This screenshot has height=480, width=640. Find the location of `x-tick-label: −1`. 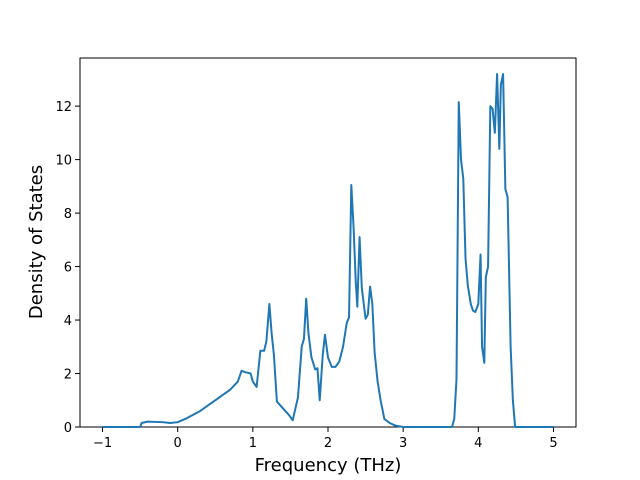

x-tick-label: −1 is located at coordinates (102, 443).